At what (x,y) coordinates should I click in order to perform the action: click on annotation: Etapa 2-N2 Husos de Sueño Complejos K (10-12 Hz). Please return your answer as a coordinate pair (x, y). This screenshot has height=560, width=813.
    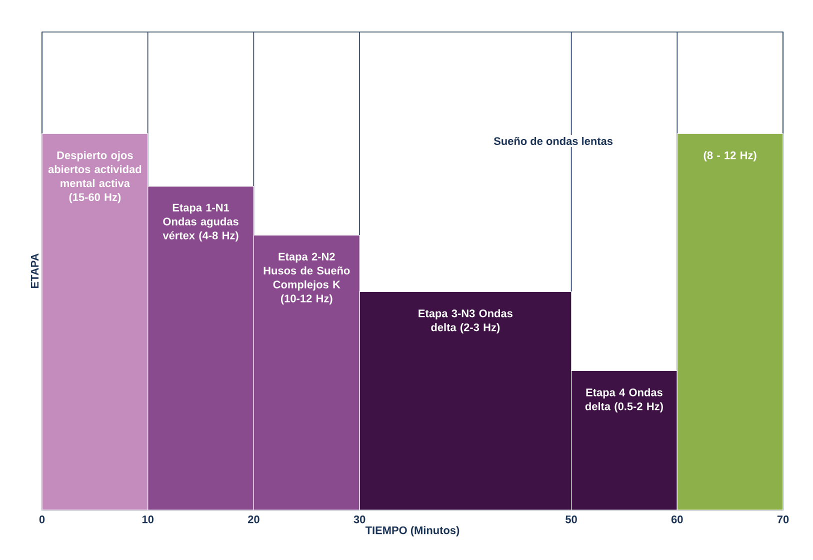
    Looking at the image, I should click on (307, 278).